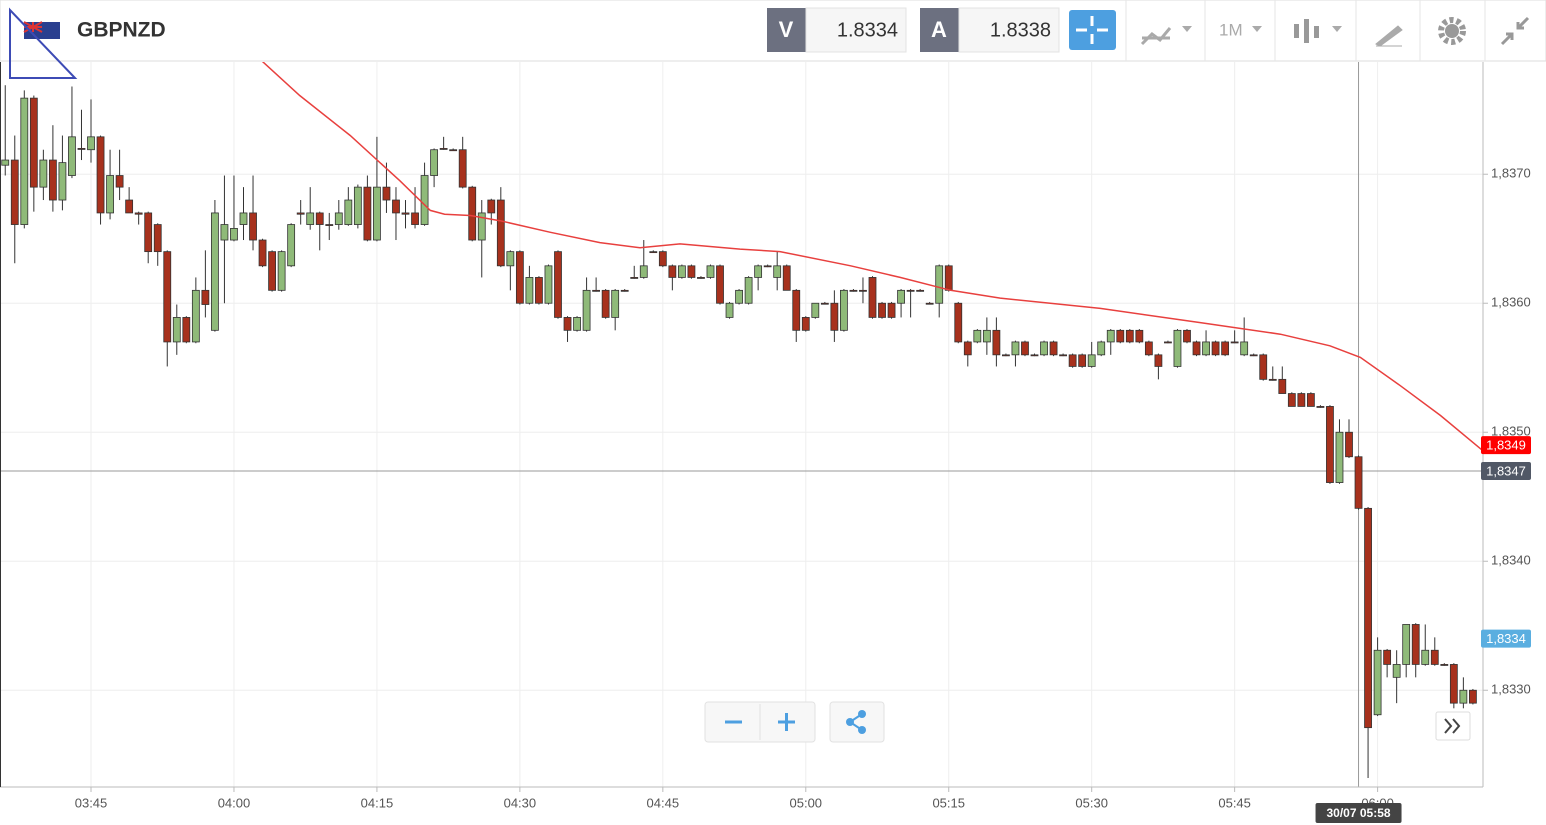  Describe the element at coordinates (1506, 470) in the screenshot. I see `crosshair-y-label: 1,8347` at that location.